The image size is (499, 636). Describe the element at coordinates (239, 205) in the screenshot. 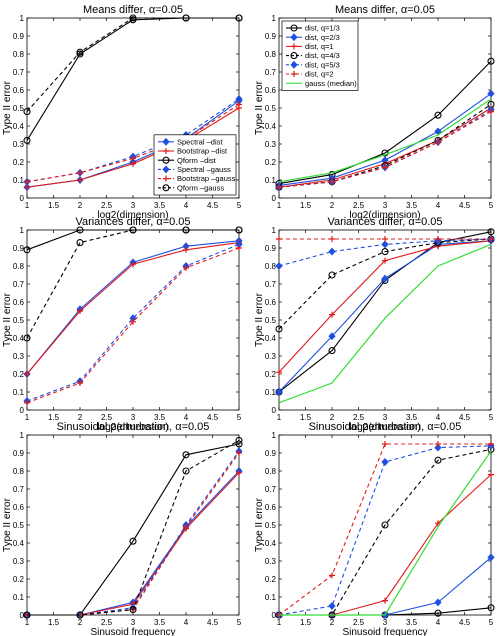

I see `x-tick-label: 5` at that location.